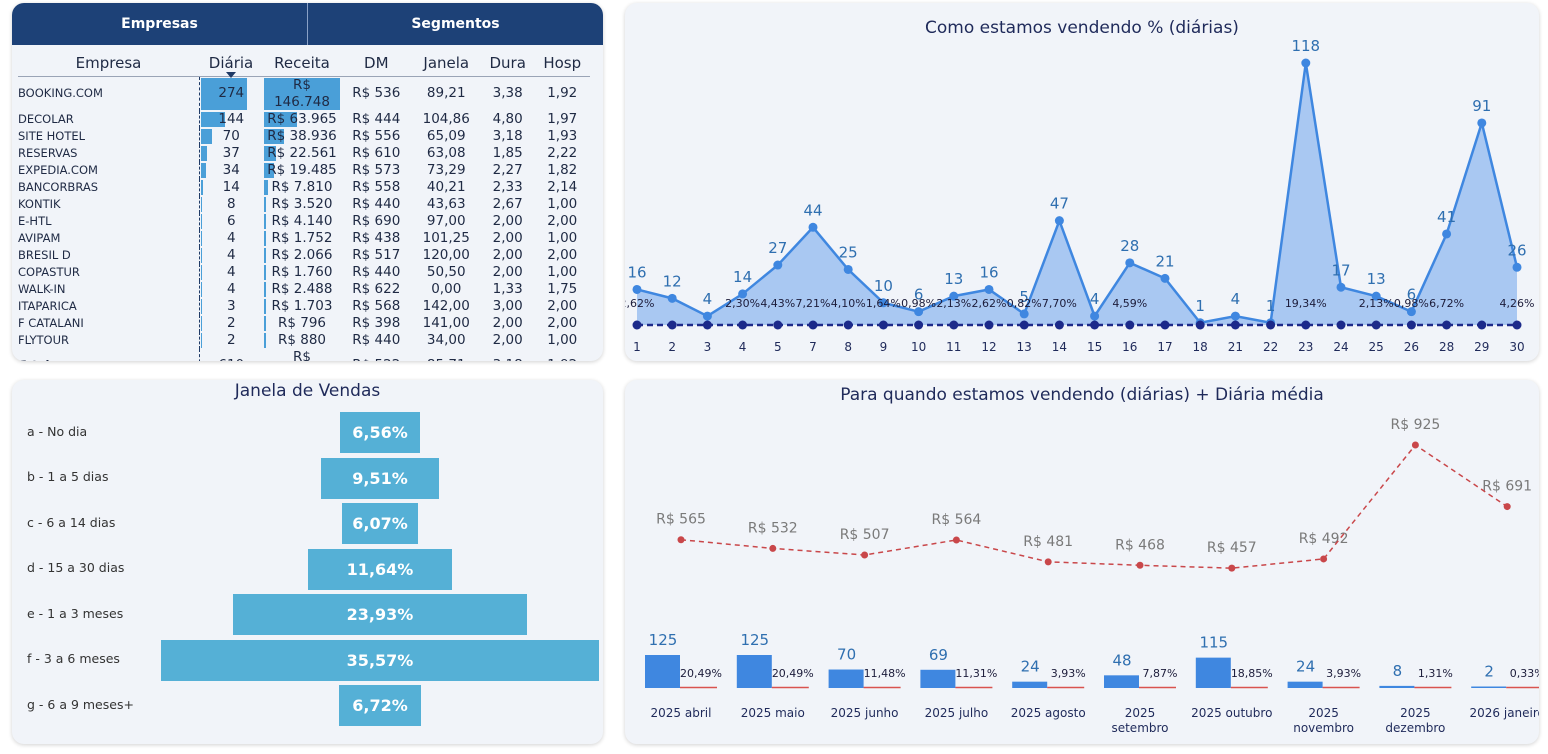 Image resolution: width=1548 pixels, height=754 pixels. I want to click on table-row: F CATALANI 2 R$ 796 R$ 398 141,00 2,00 2,00, so click(304, 323).